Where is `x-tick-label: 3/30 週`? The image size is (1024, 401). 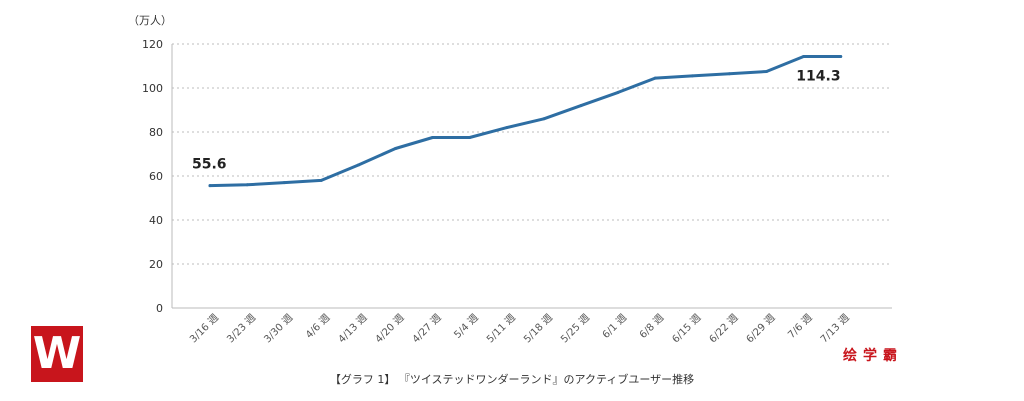 x-tick-label: 3/30 週 is located at coordinates (279, 329).